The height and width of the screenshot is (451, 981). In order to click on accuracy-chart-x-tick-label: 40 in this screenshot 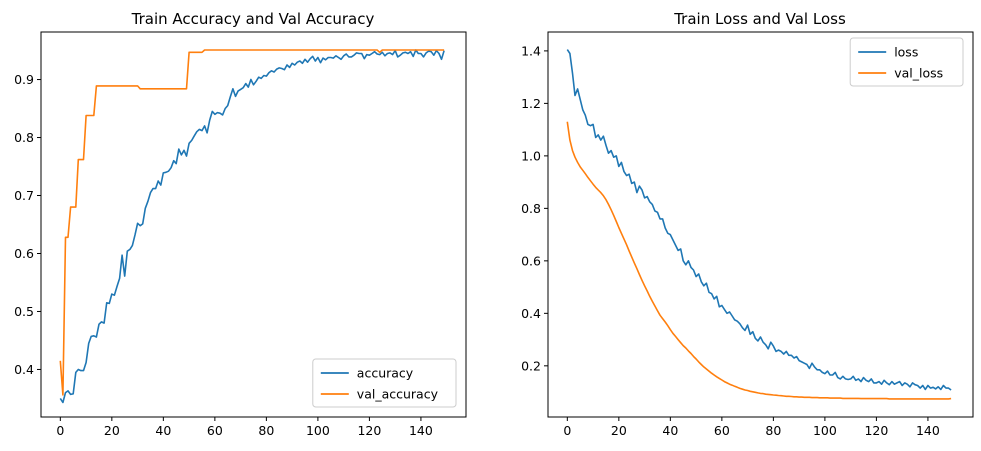, I will do `click(163, 430)`.